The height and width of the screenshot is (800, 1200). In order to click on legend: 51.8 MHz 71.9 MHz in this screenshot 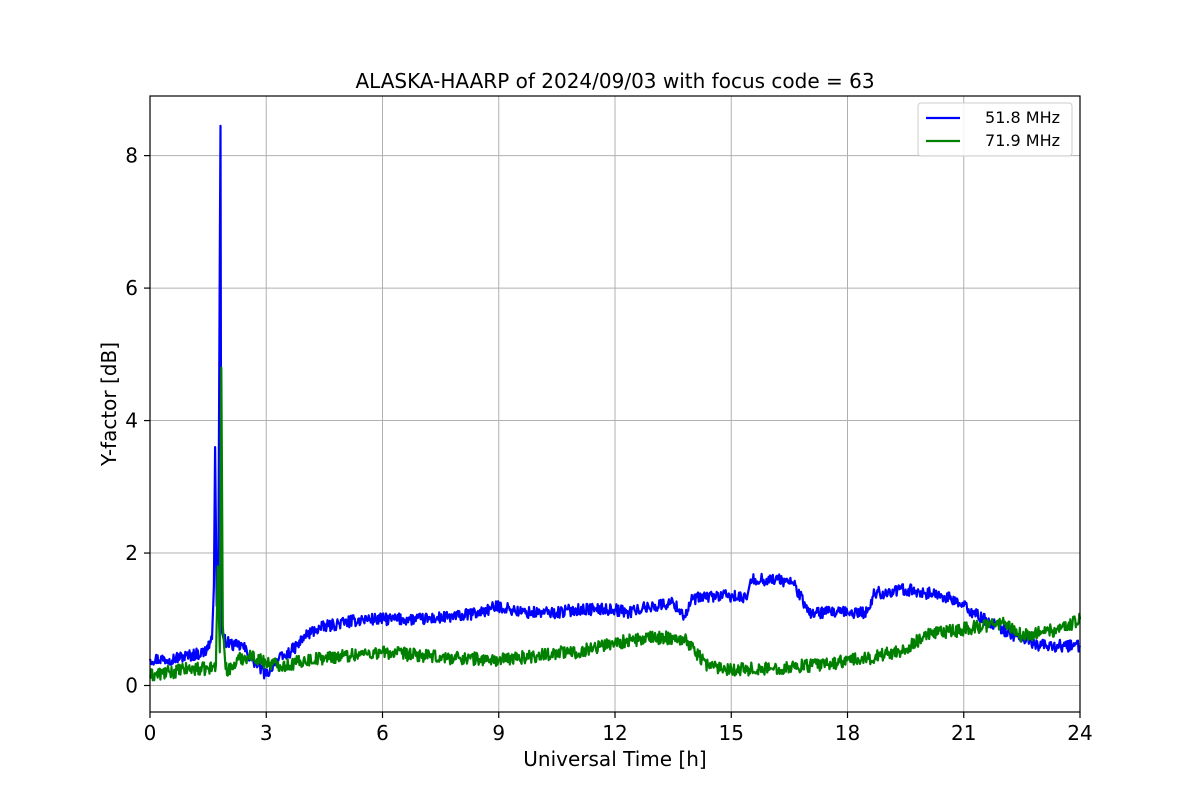, I will do `click(995, 129)`.